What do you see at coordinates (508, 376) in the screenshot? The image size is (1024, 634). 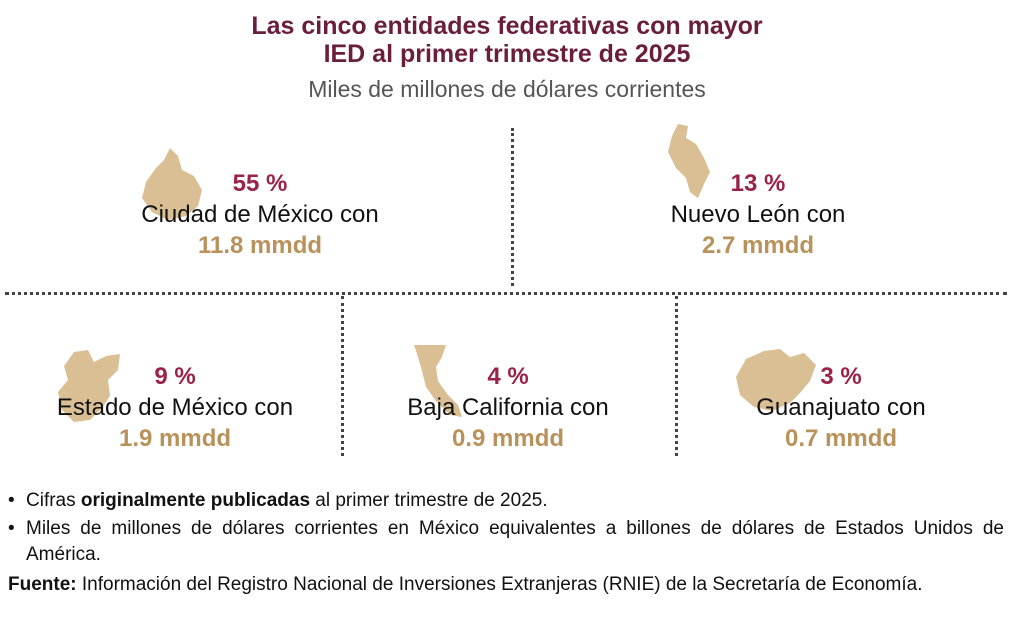 I see `share: 4 %` at bounding box center [508, 376].